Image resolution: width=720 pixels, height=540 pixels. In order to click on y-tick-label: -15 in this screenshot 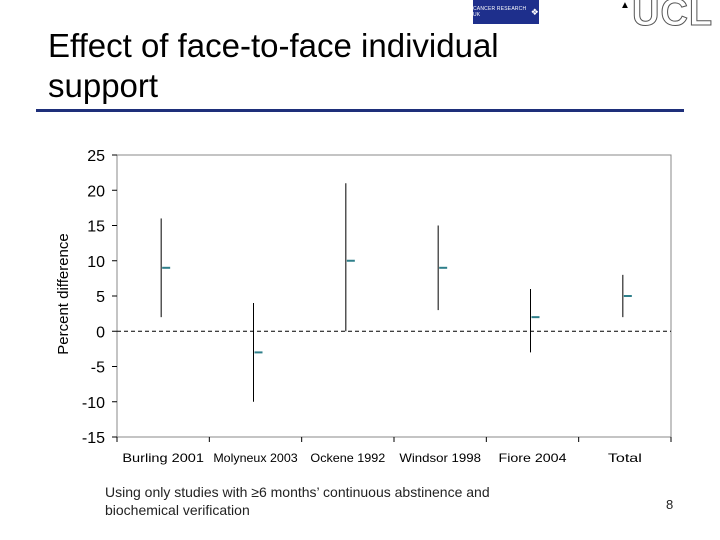, I will do `click(93, 438)`.